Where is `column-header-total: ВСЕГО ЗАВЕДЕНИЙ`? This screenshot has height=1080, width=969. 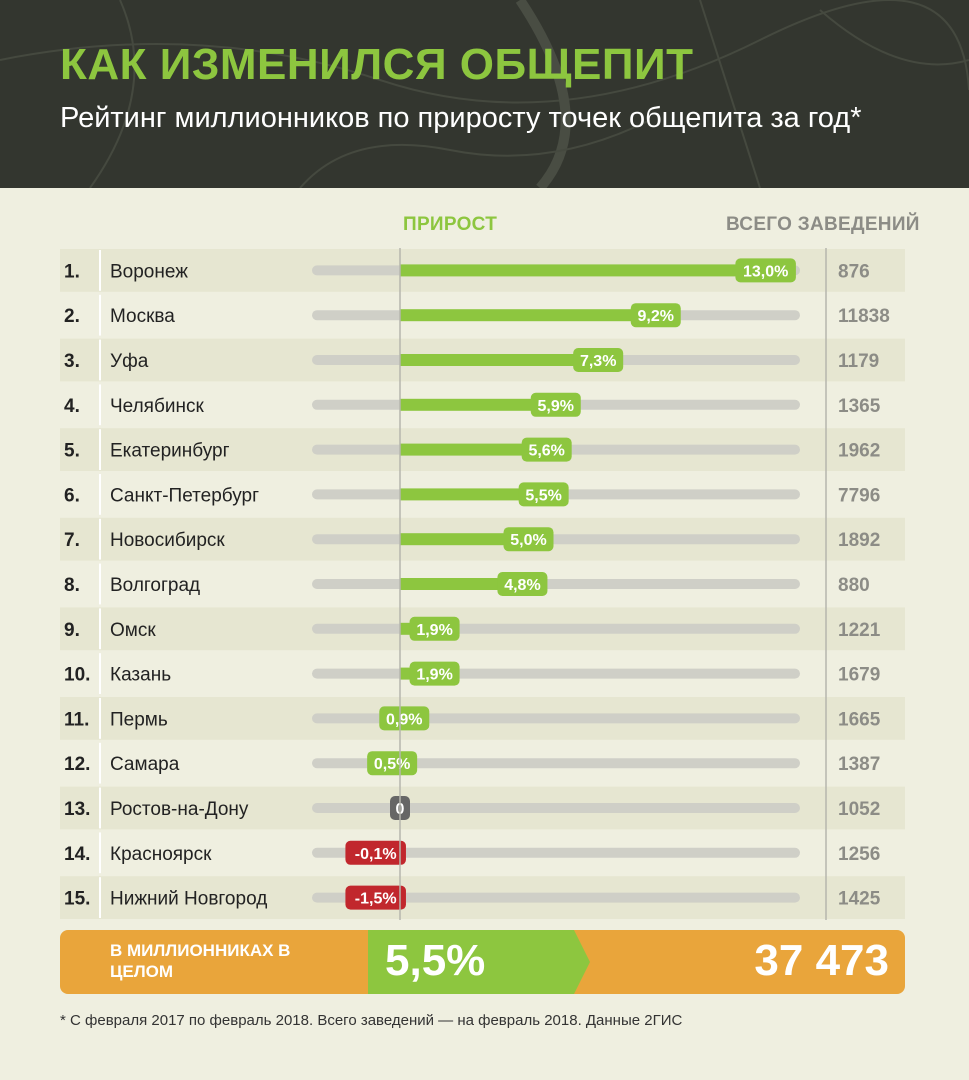 column-header-total: ВСЕГО ЗАВЕДЕНИЙ is located at coordinates (823, 224).